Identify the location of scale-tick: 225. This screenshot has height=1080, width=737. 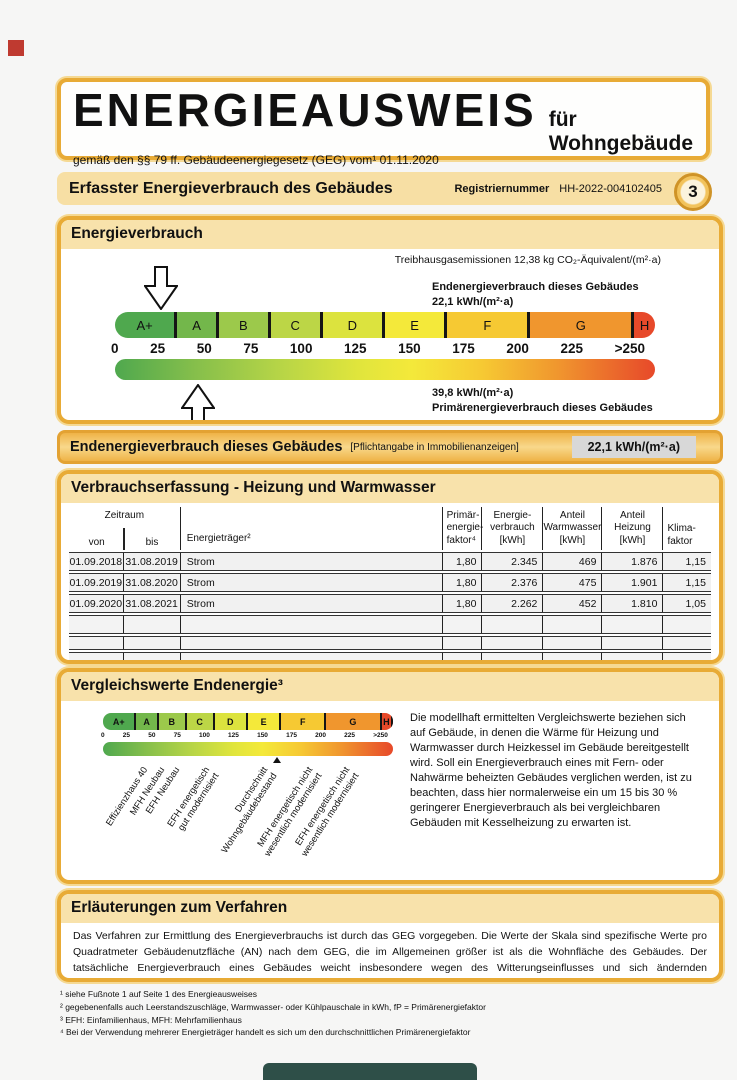
(571, 348).